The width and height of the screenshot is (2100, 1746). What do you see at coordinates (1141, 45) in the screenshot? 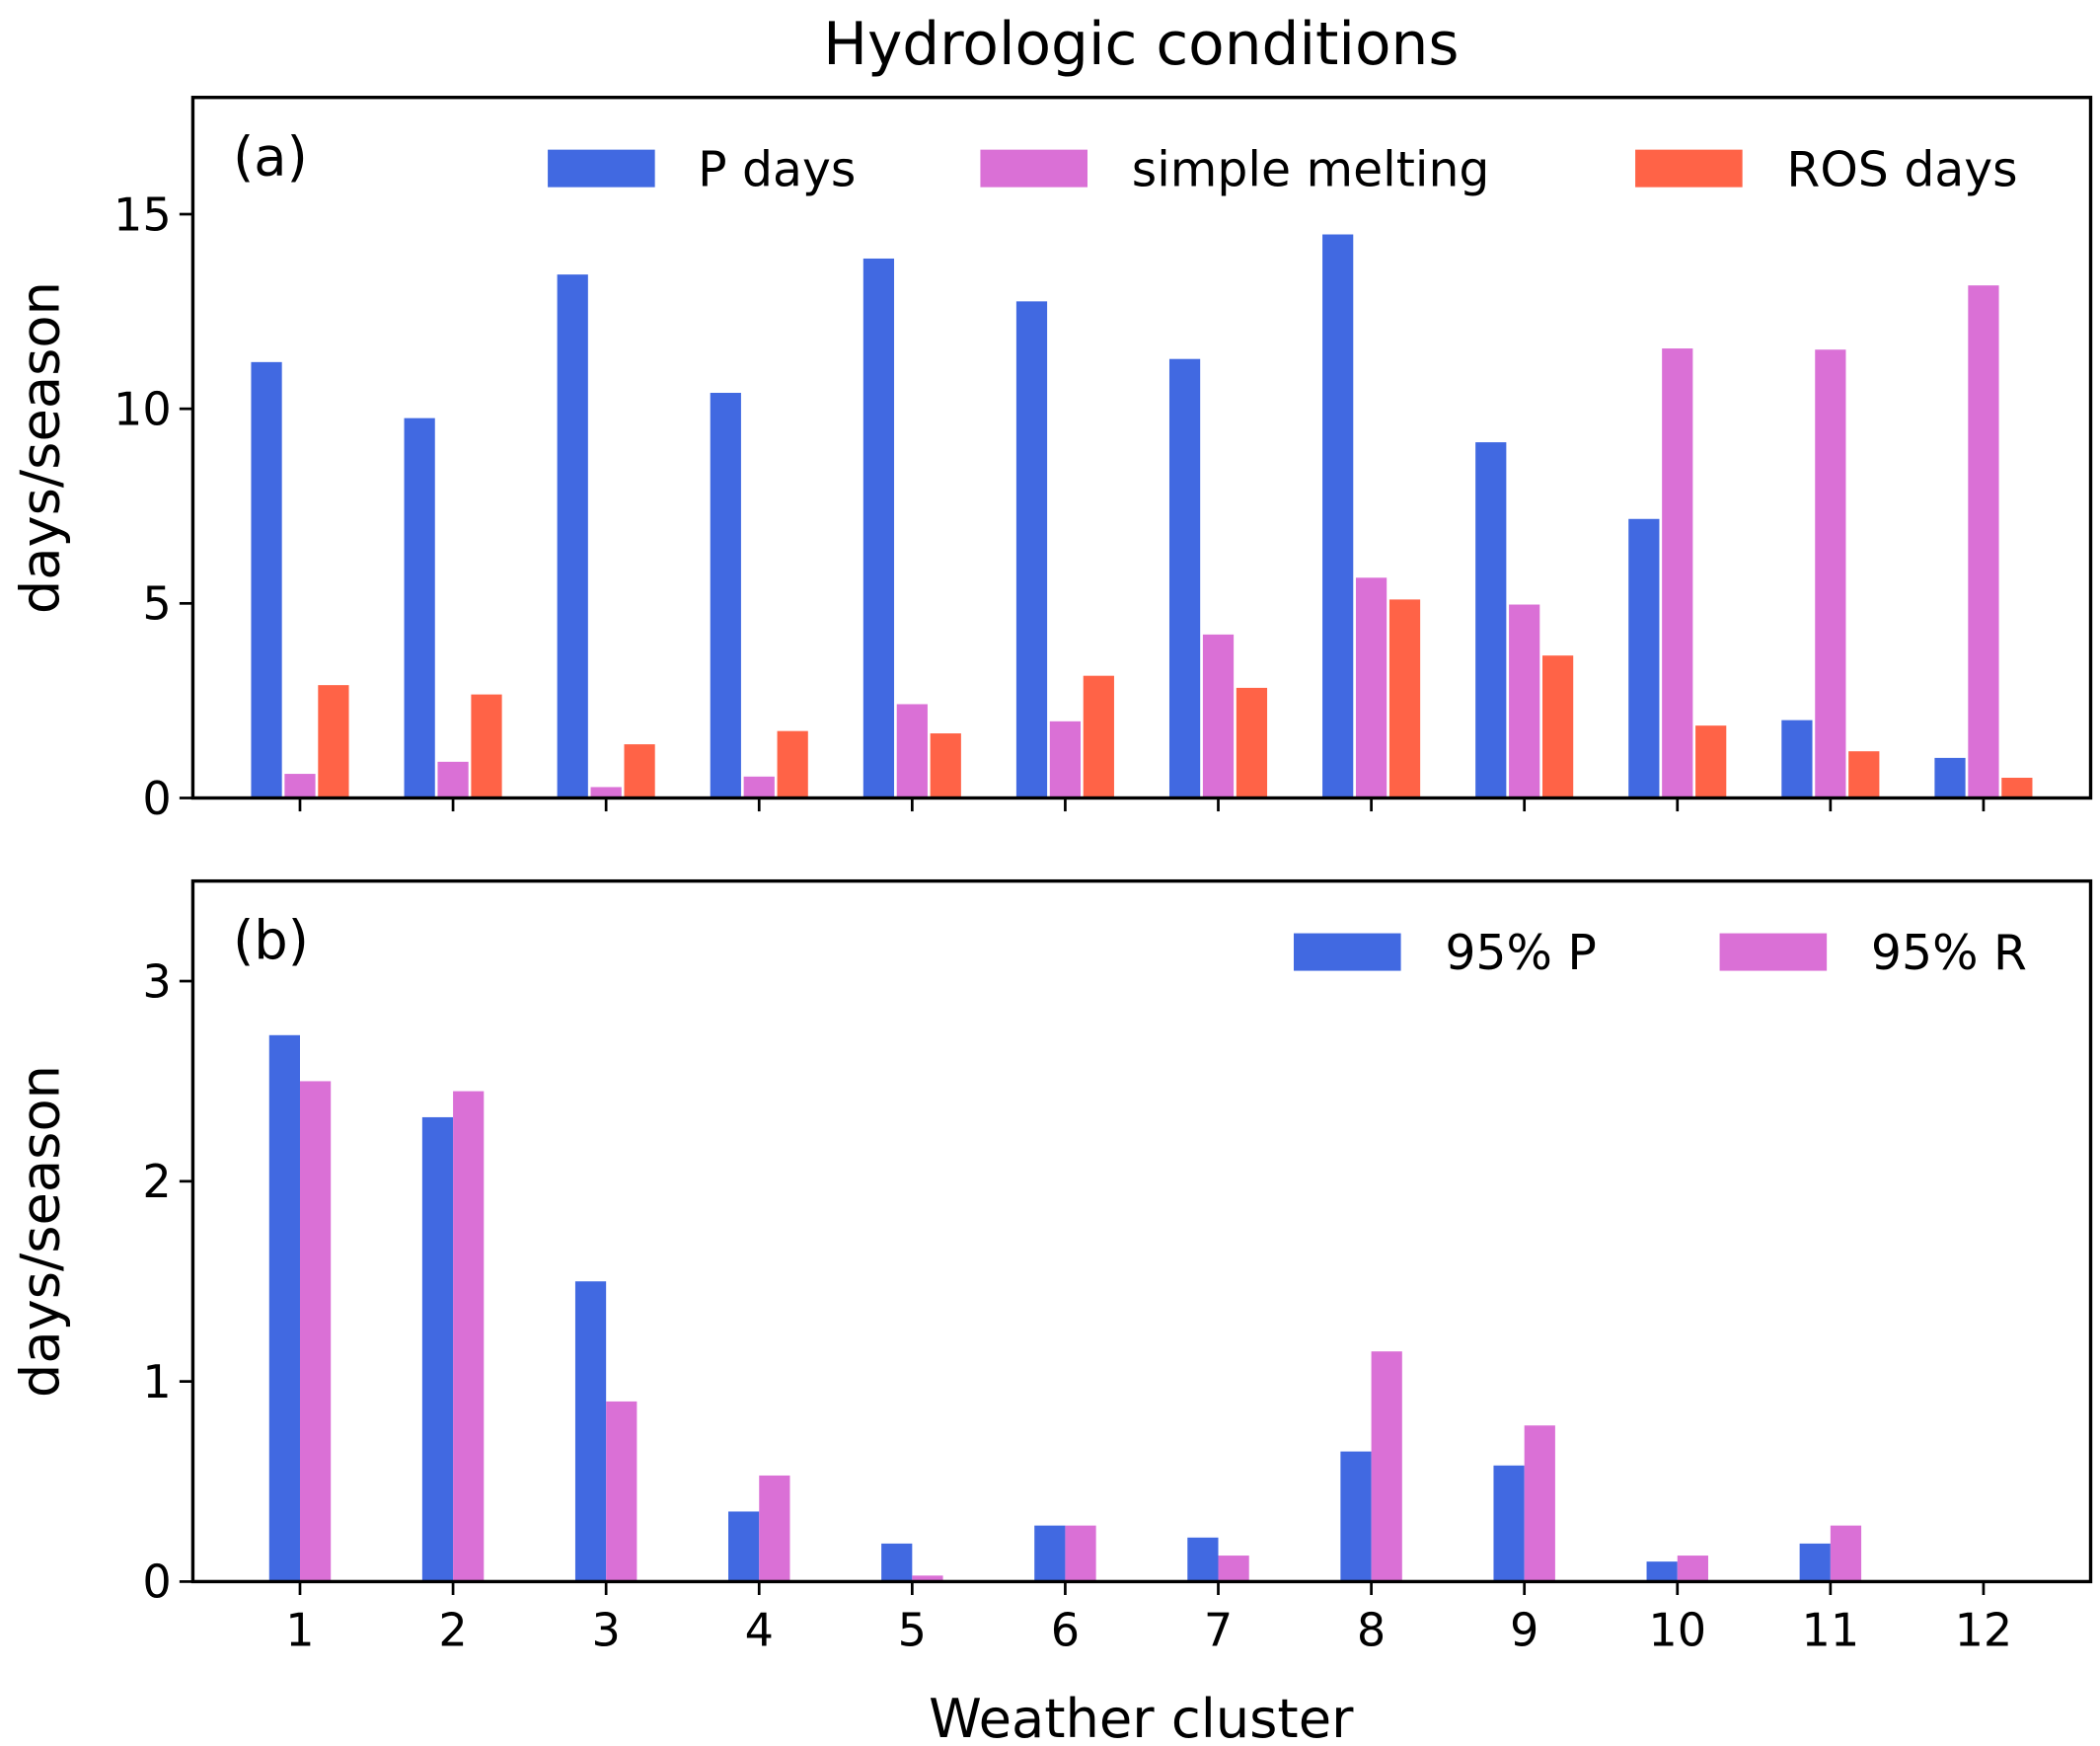
I see `chart-title: Hydrologic conditions` at bounding box center [1141, 45].